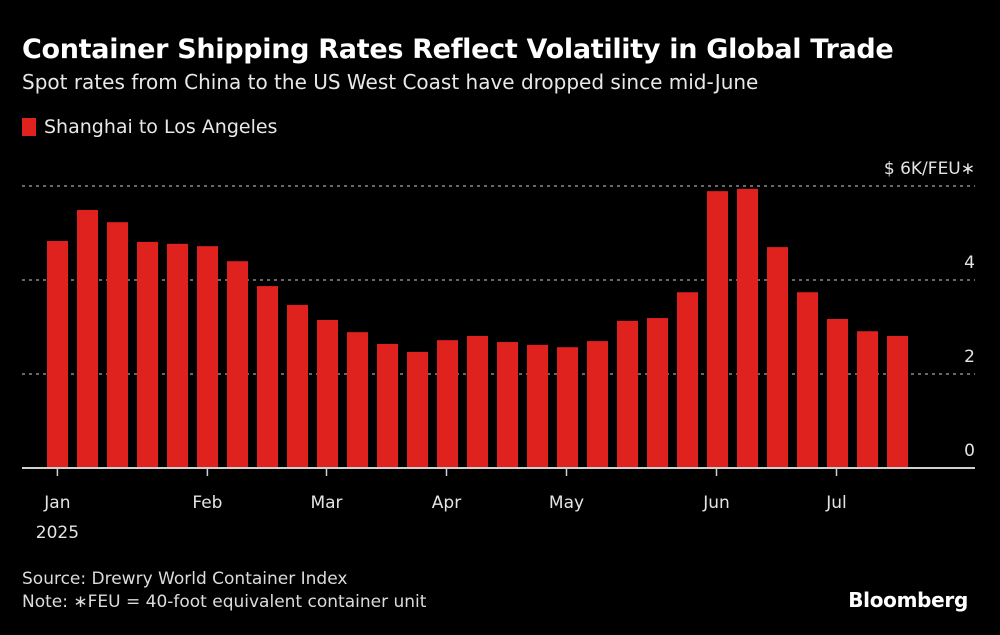 The height and width of the screenshot is (635, 1000). I want to click on legend: Shanghai to Los Angeles, so click(149, 127).